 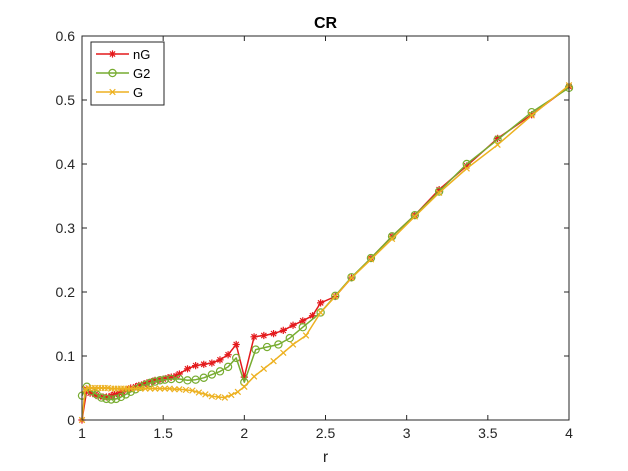 What do you see at coordinates (141, 73) in the screenshot?
I see `legend-label-g2: G2` at bounding box center [141, 73].